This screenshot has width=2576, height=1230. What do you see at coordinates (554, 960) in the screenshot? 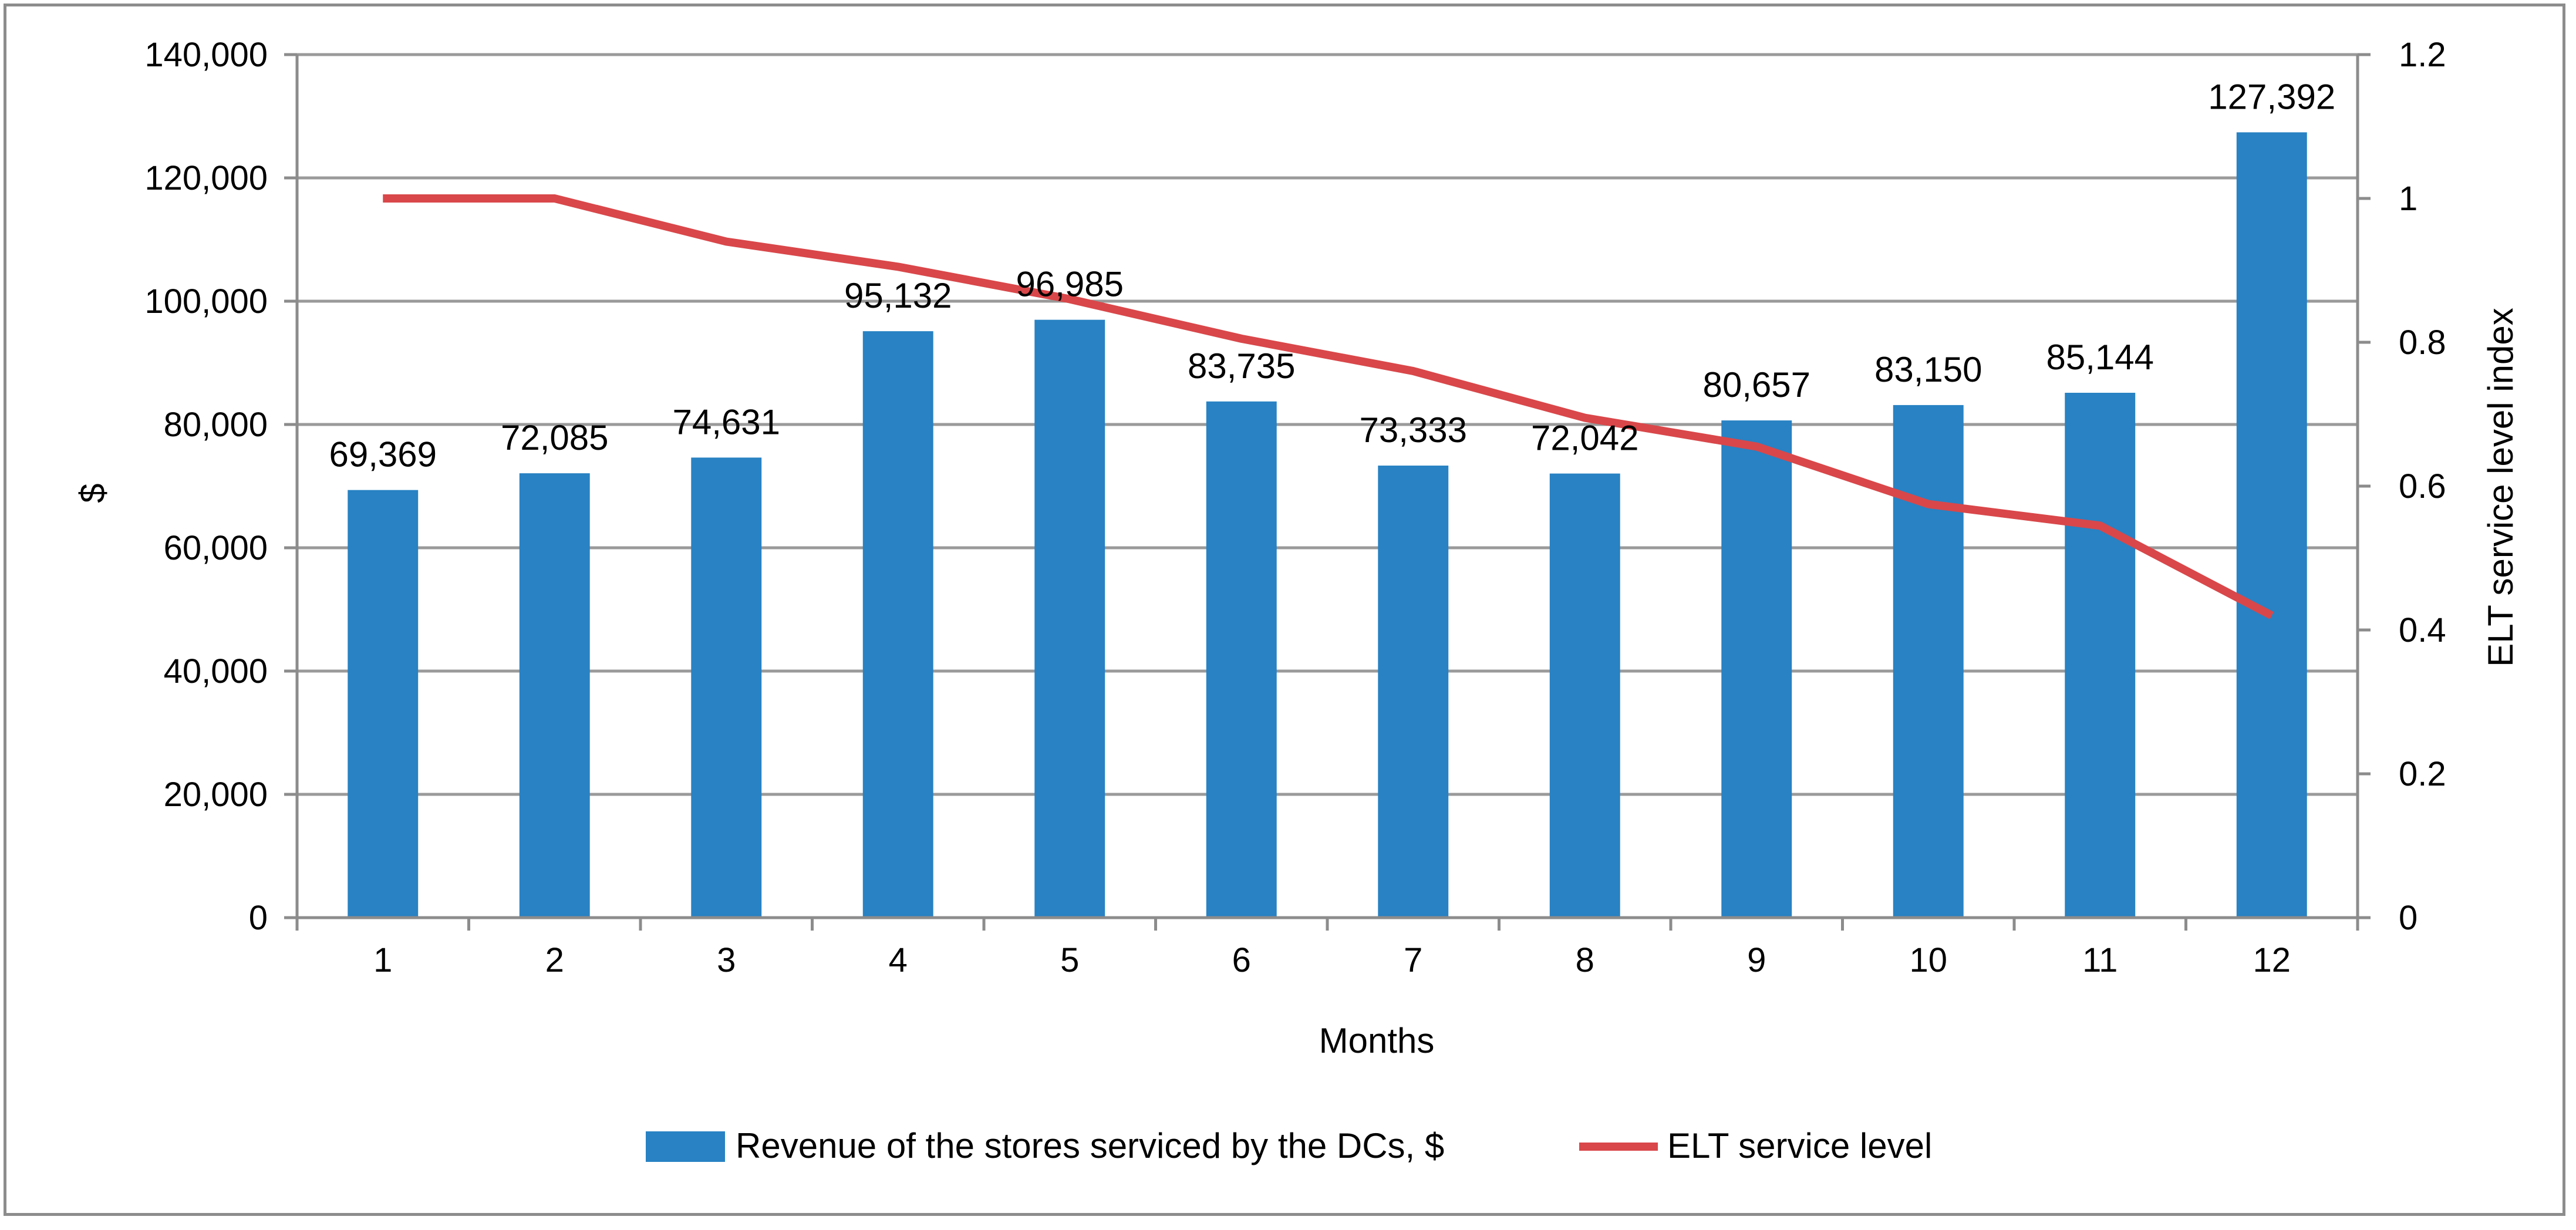
I see `x-tick-label: 2` at bounding box center [554, 960].